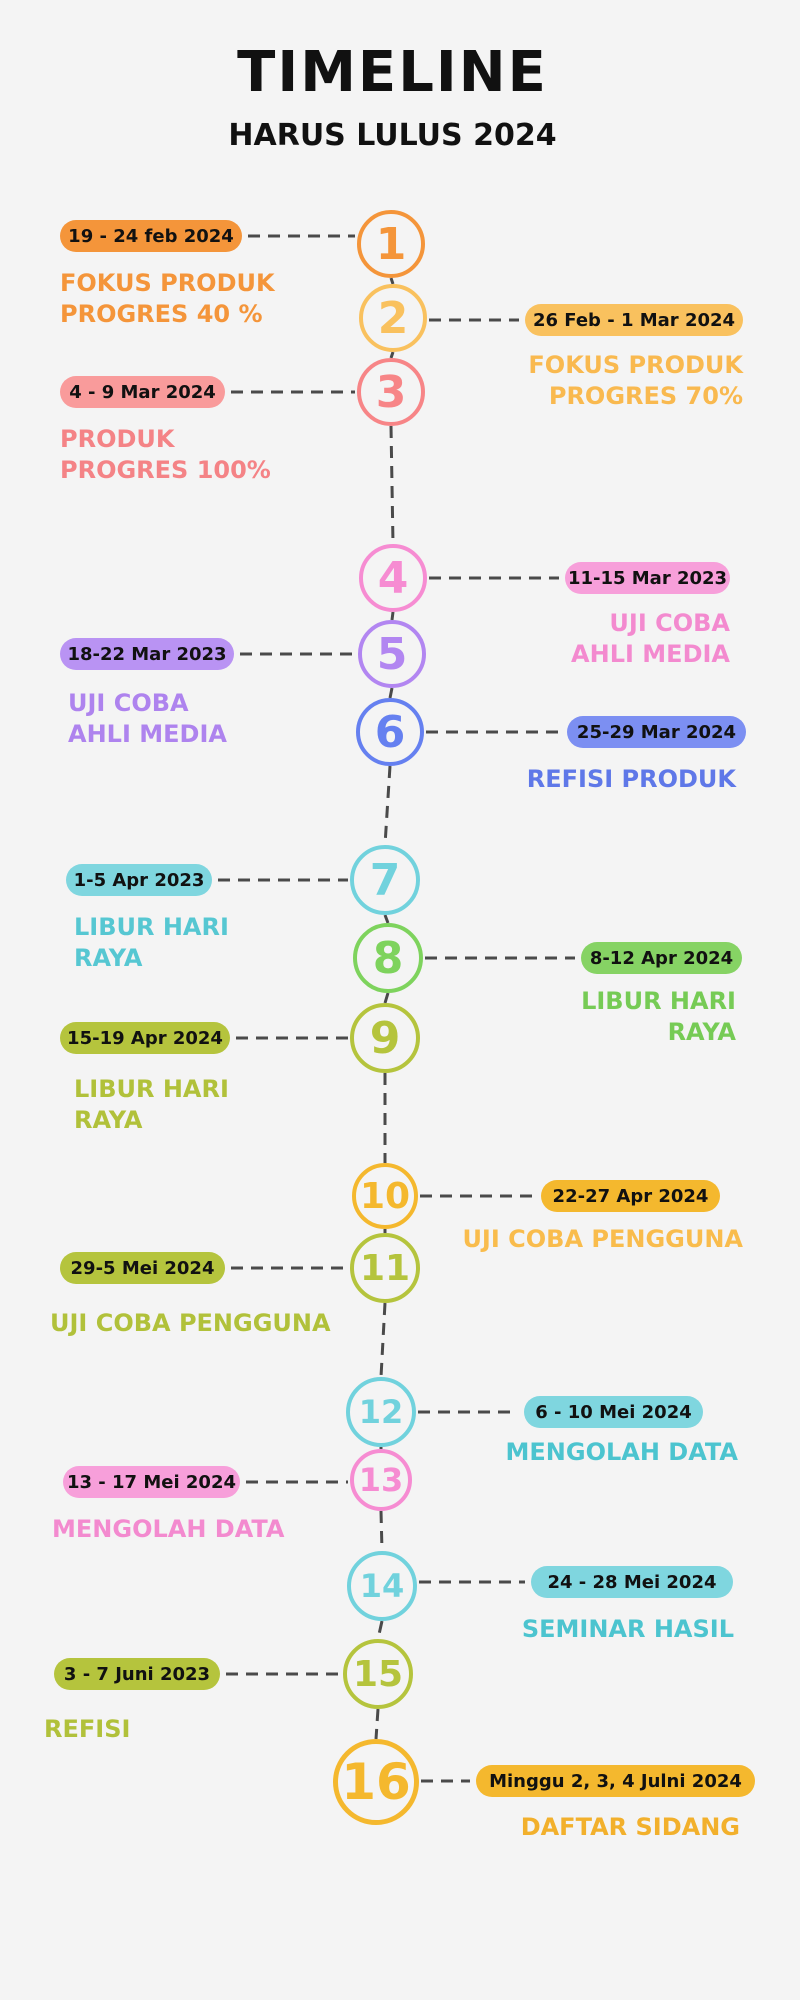 The width and height of the screenshot is (800, 2000). Describe the element at coordinates (385, 1268) in the screenshot. I see `milestone-11-circle: 11` at that location.